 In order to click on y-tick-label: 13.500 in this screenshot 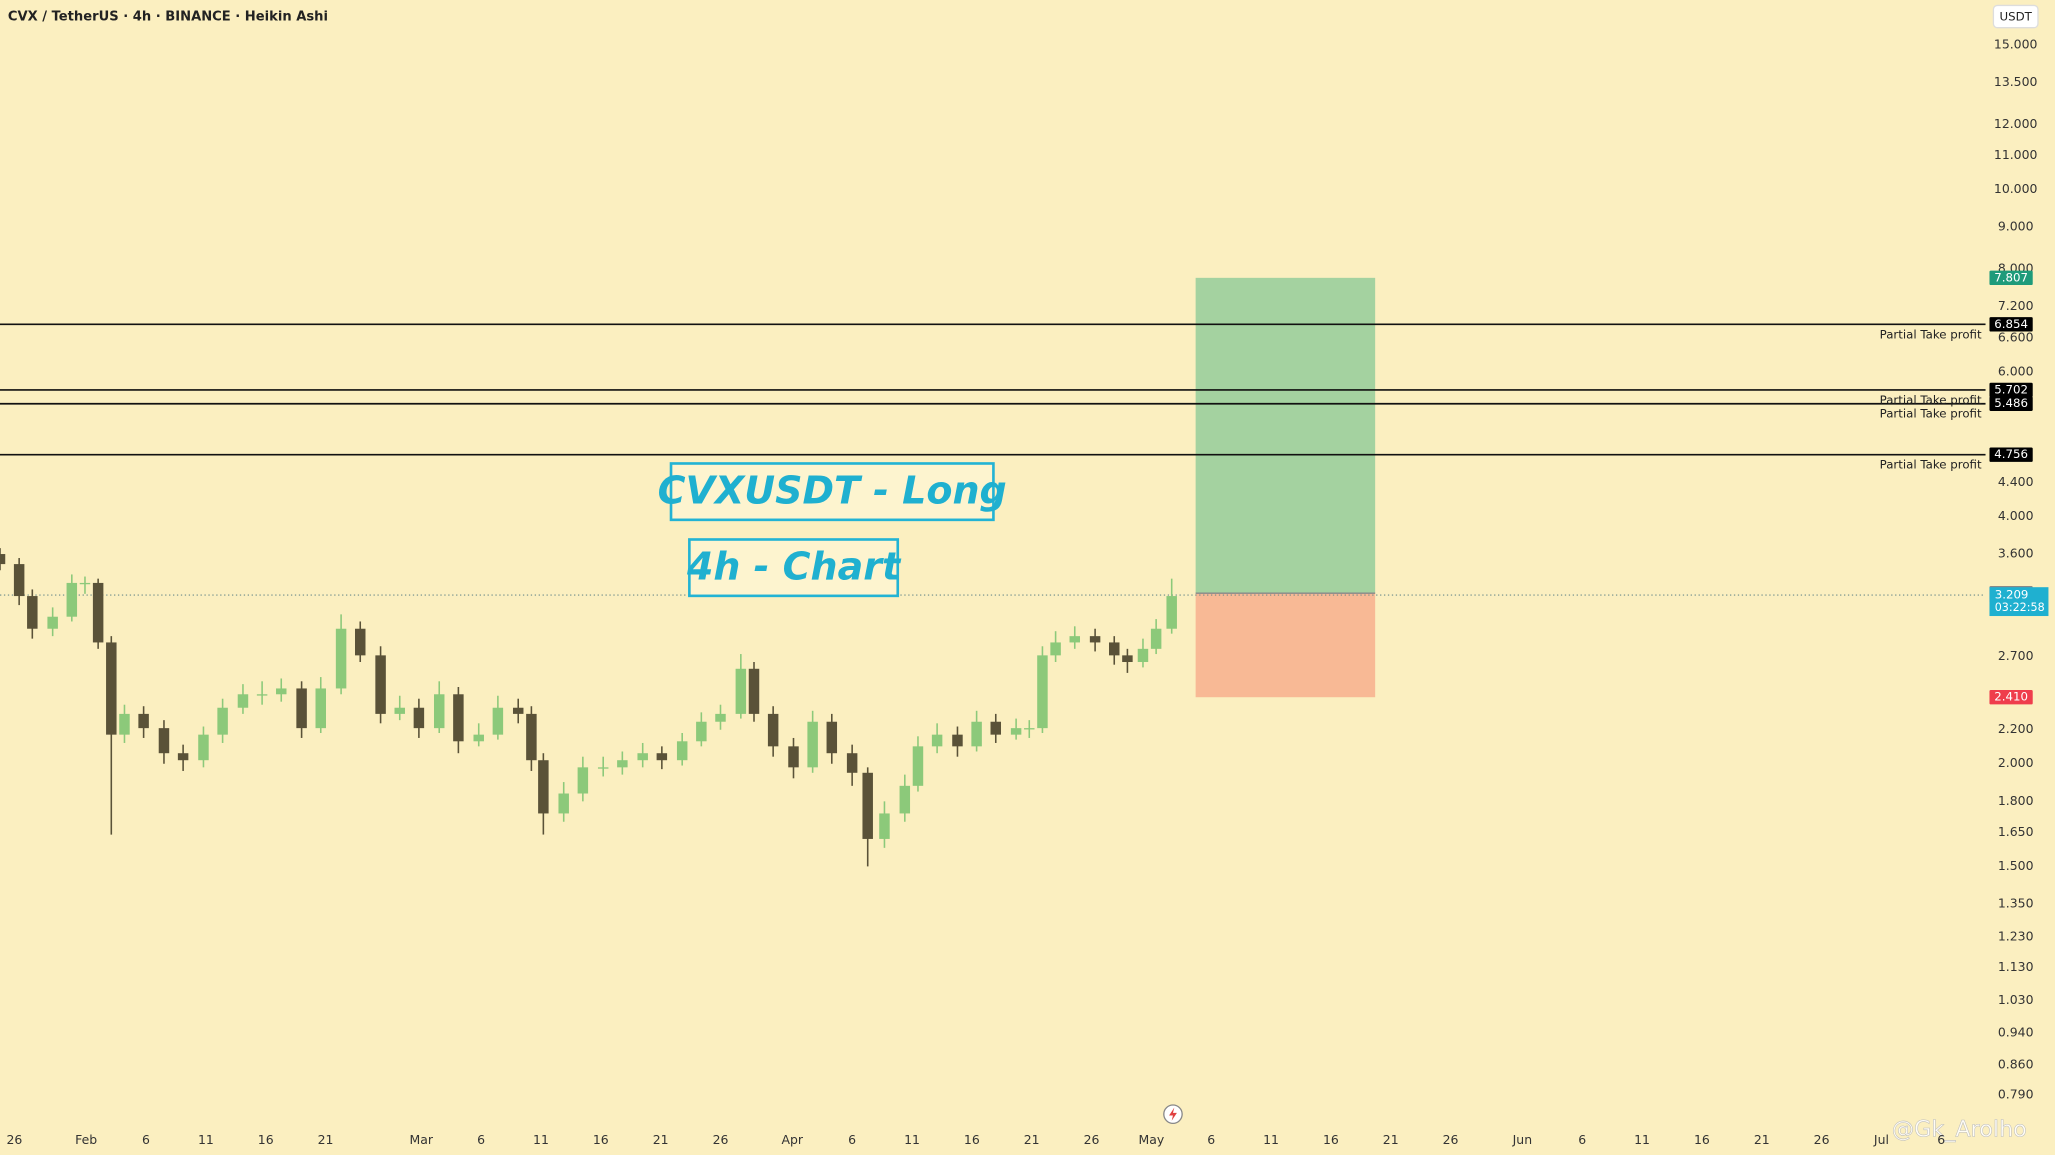, I will do `click(2016, 81)`.